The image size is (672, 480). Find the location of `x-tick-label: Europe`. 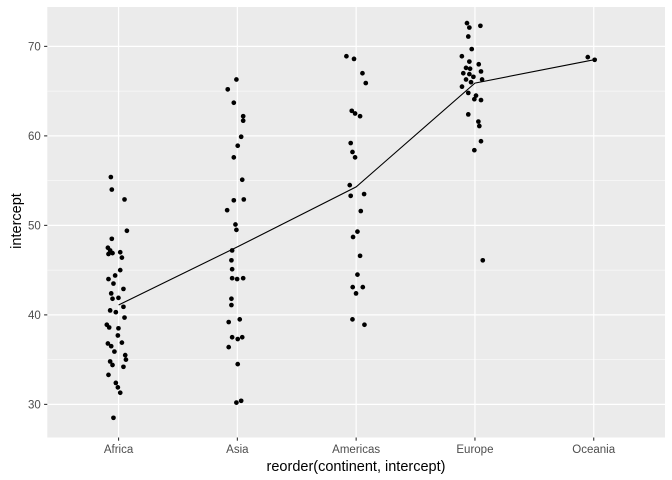

x-tick-label: Europe is located at coordinates (474, 450).